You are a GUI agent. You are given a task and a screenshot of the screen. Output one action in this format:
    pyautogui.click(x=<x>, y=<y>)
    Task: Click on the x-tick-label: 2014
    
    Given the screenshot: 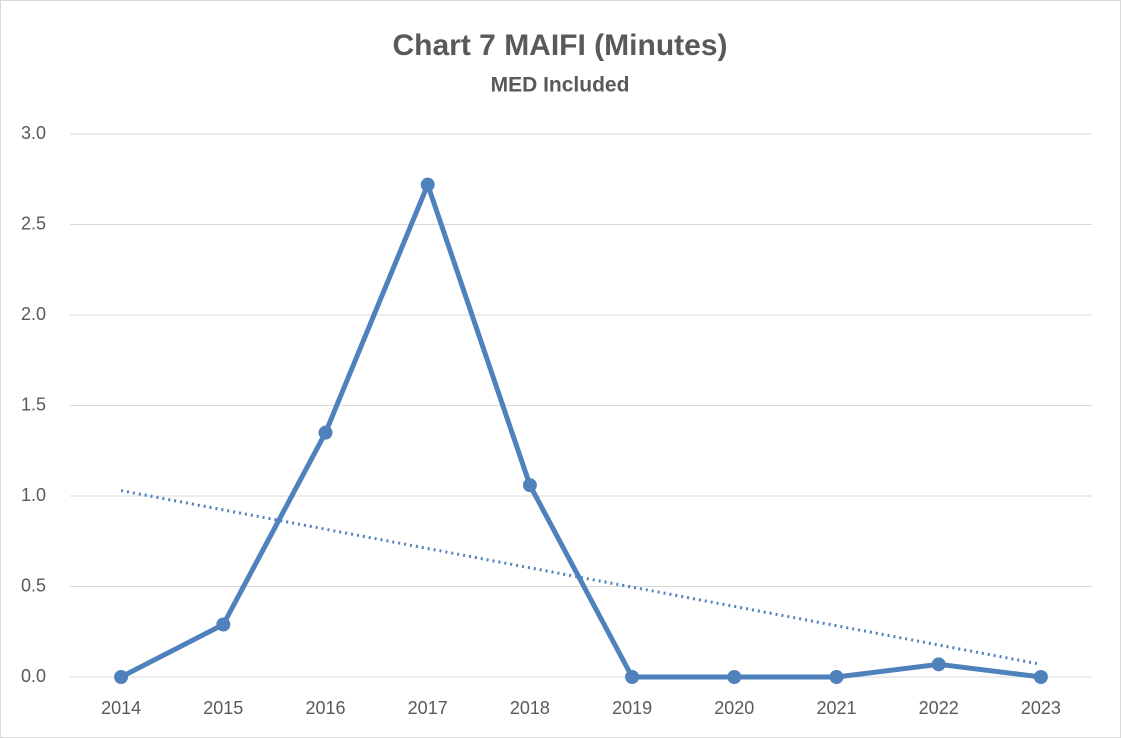 What is the action you would take?
    pyautogui.click(x=121, y=708)
    